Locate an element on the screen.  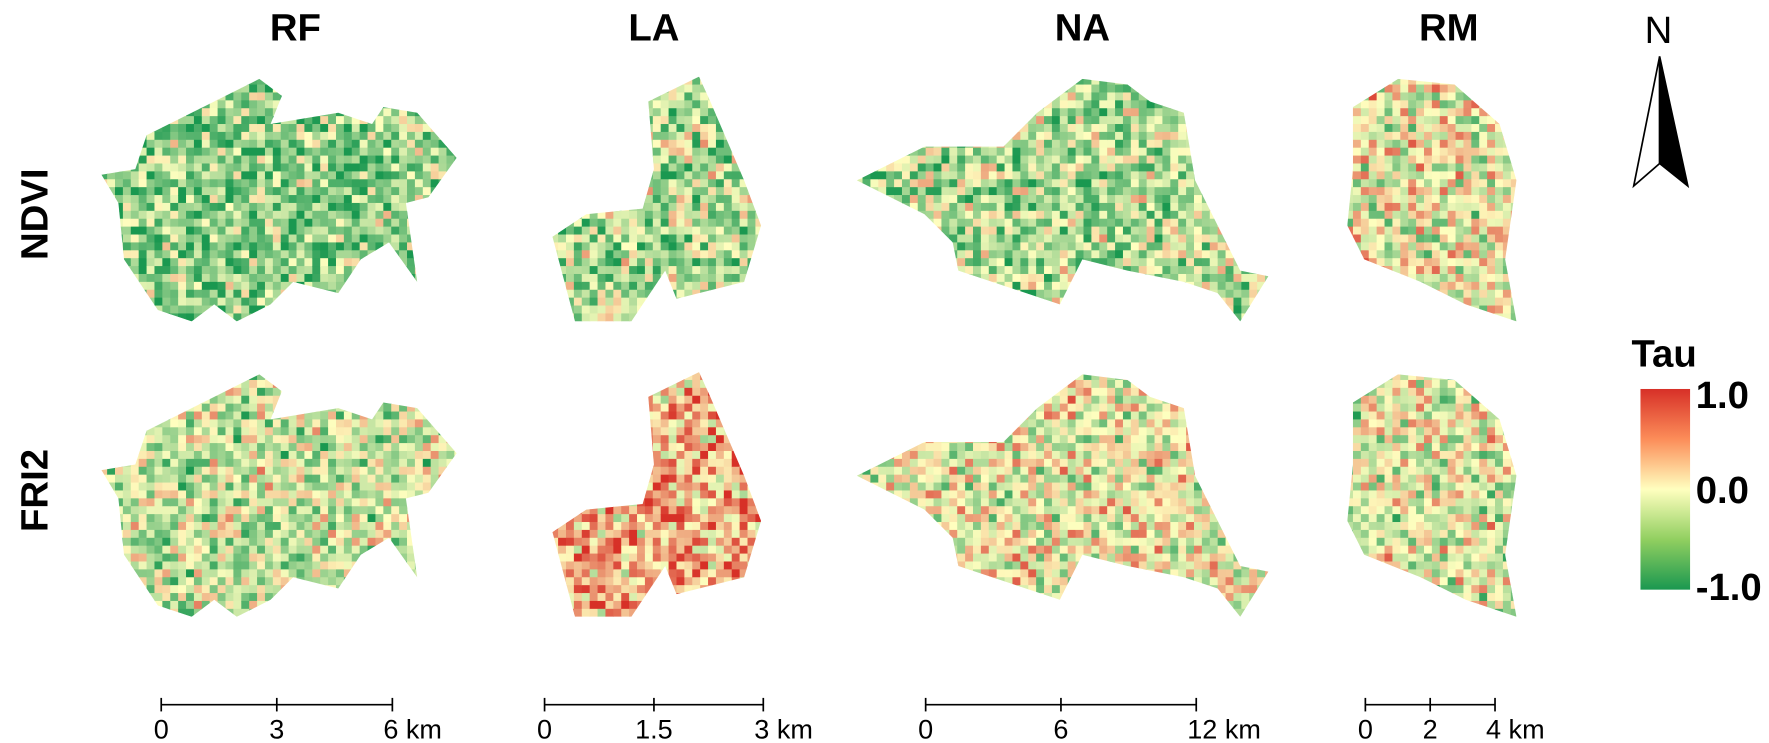
map-raster is located at coordinates (1432, 203).